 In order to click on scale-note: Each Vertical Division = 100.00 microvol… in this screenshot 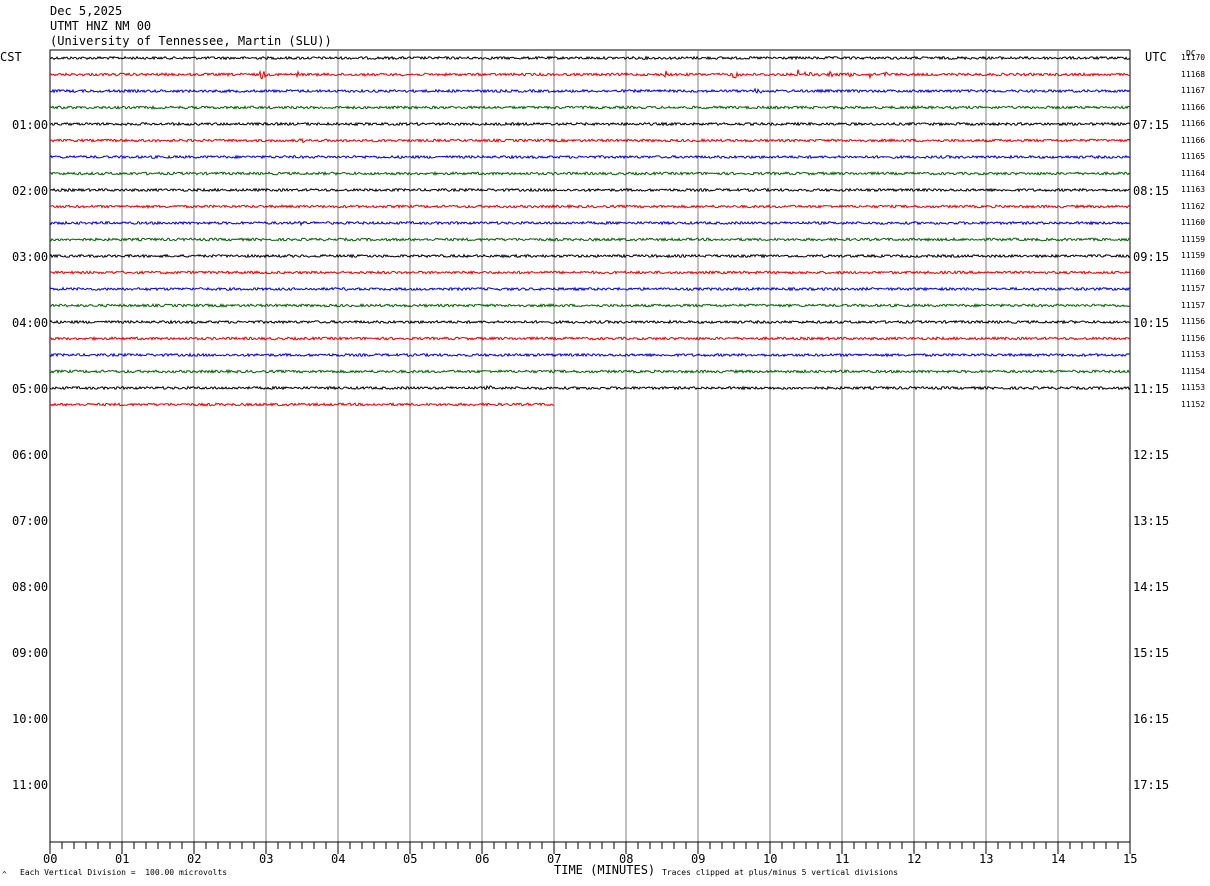, I will do `click(124, 872)`.